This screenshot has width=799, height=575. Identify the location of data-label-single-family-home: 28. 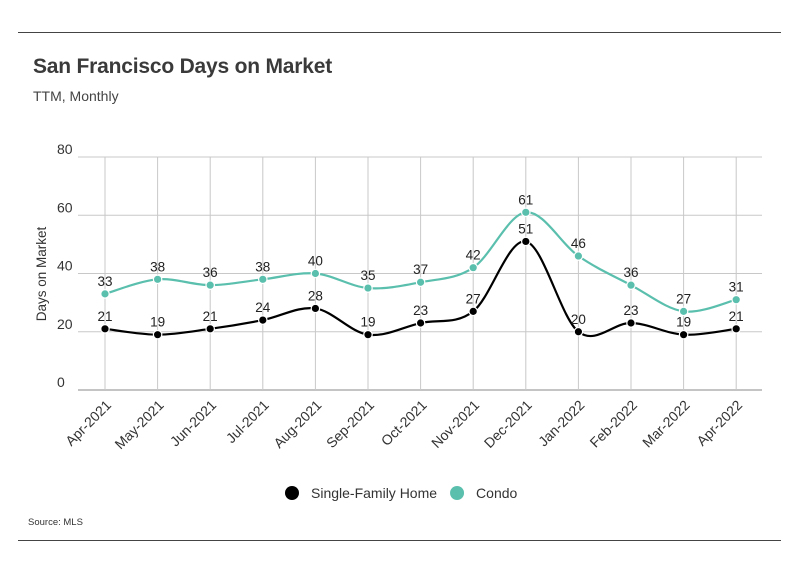
(315, 295).